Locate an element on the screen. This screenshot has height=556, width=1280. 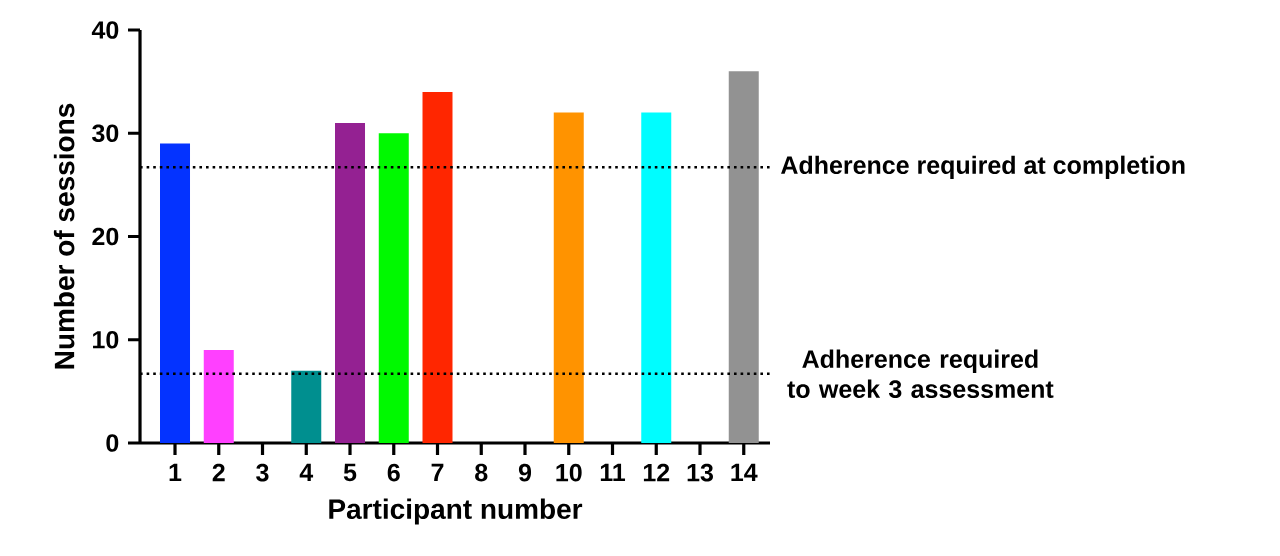
x-tick-label: 10 is located at coordinates (569, 472).